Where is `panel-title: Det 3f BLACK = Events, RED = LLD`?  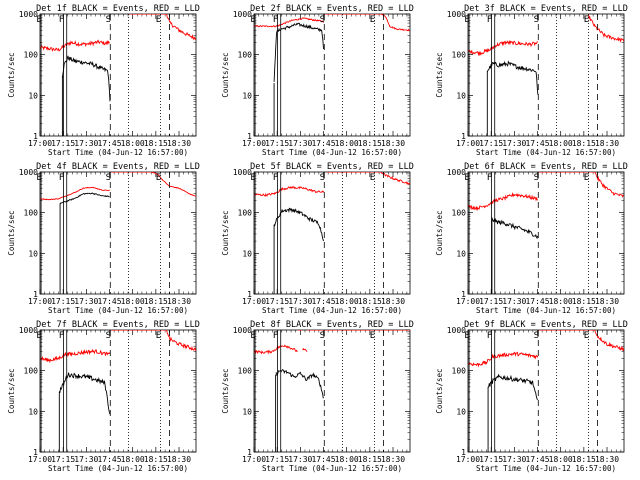
panel-title: Det 3f BLACK = Events, RED = LLD is located at coordinates (546, 9).